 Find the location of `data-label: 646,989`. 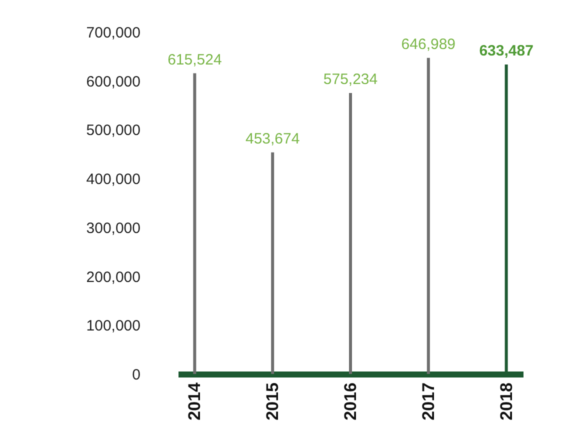

data-label: 646,989 is located at coordinates (428, 44).